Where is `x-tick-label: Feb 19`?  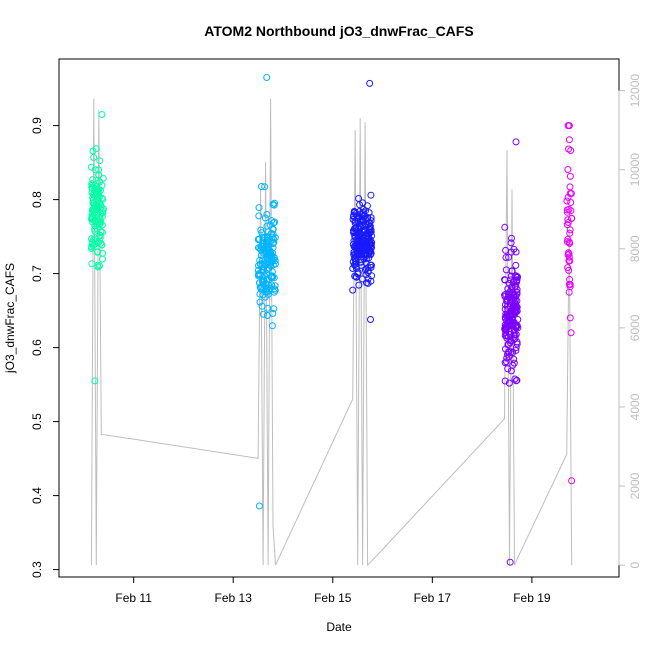
x-tick-label: Feb 19 is located at coordinates (532, 598).